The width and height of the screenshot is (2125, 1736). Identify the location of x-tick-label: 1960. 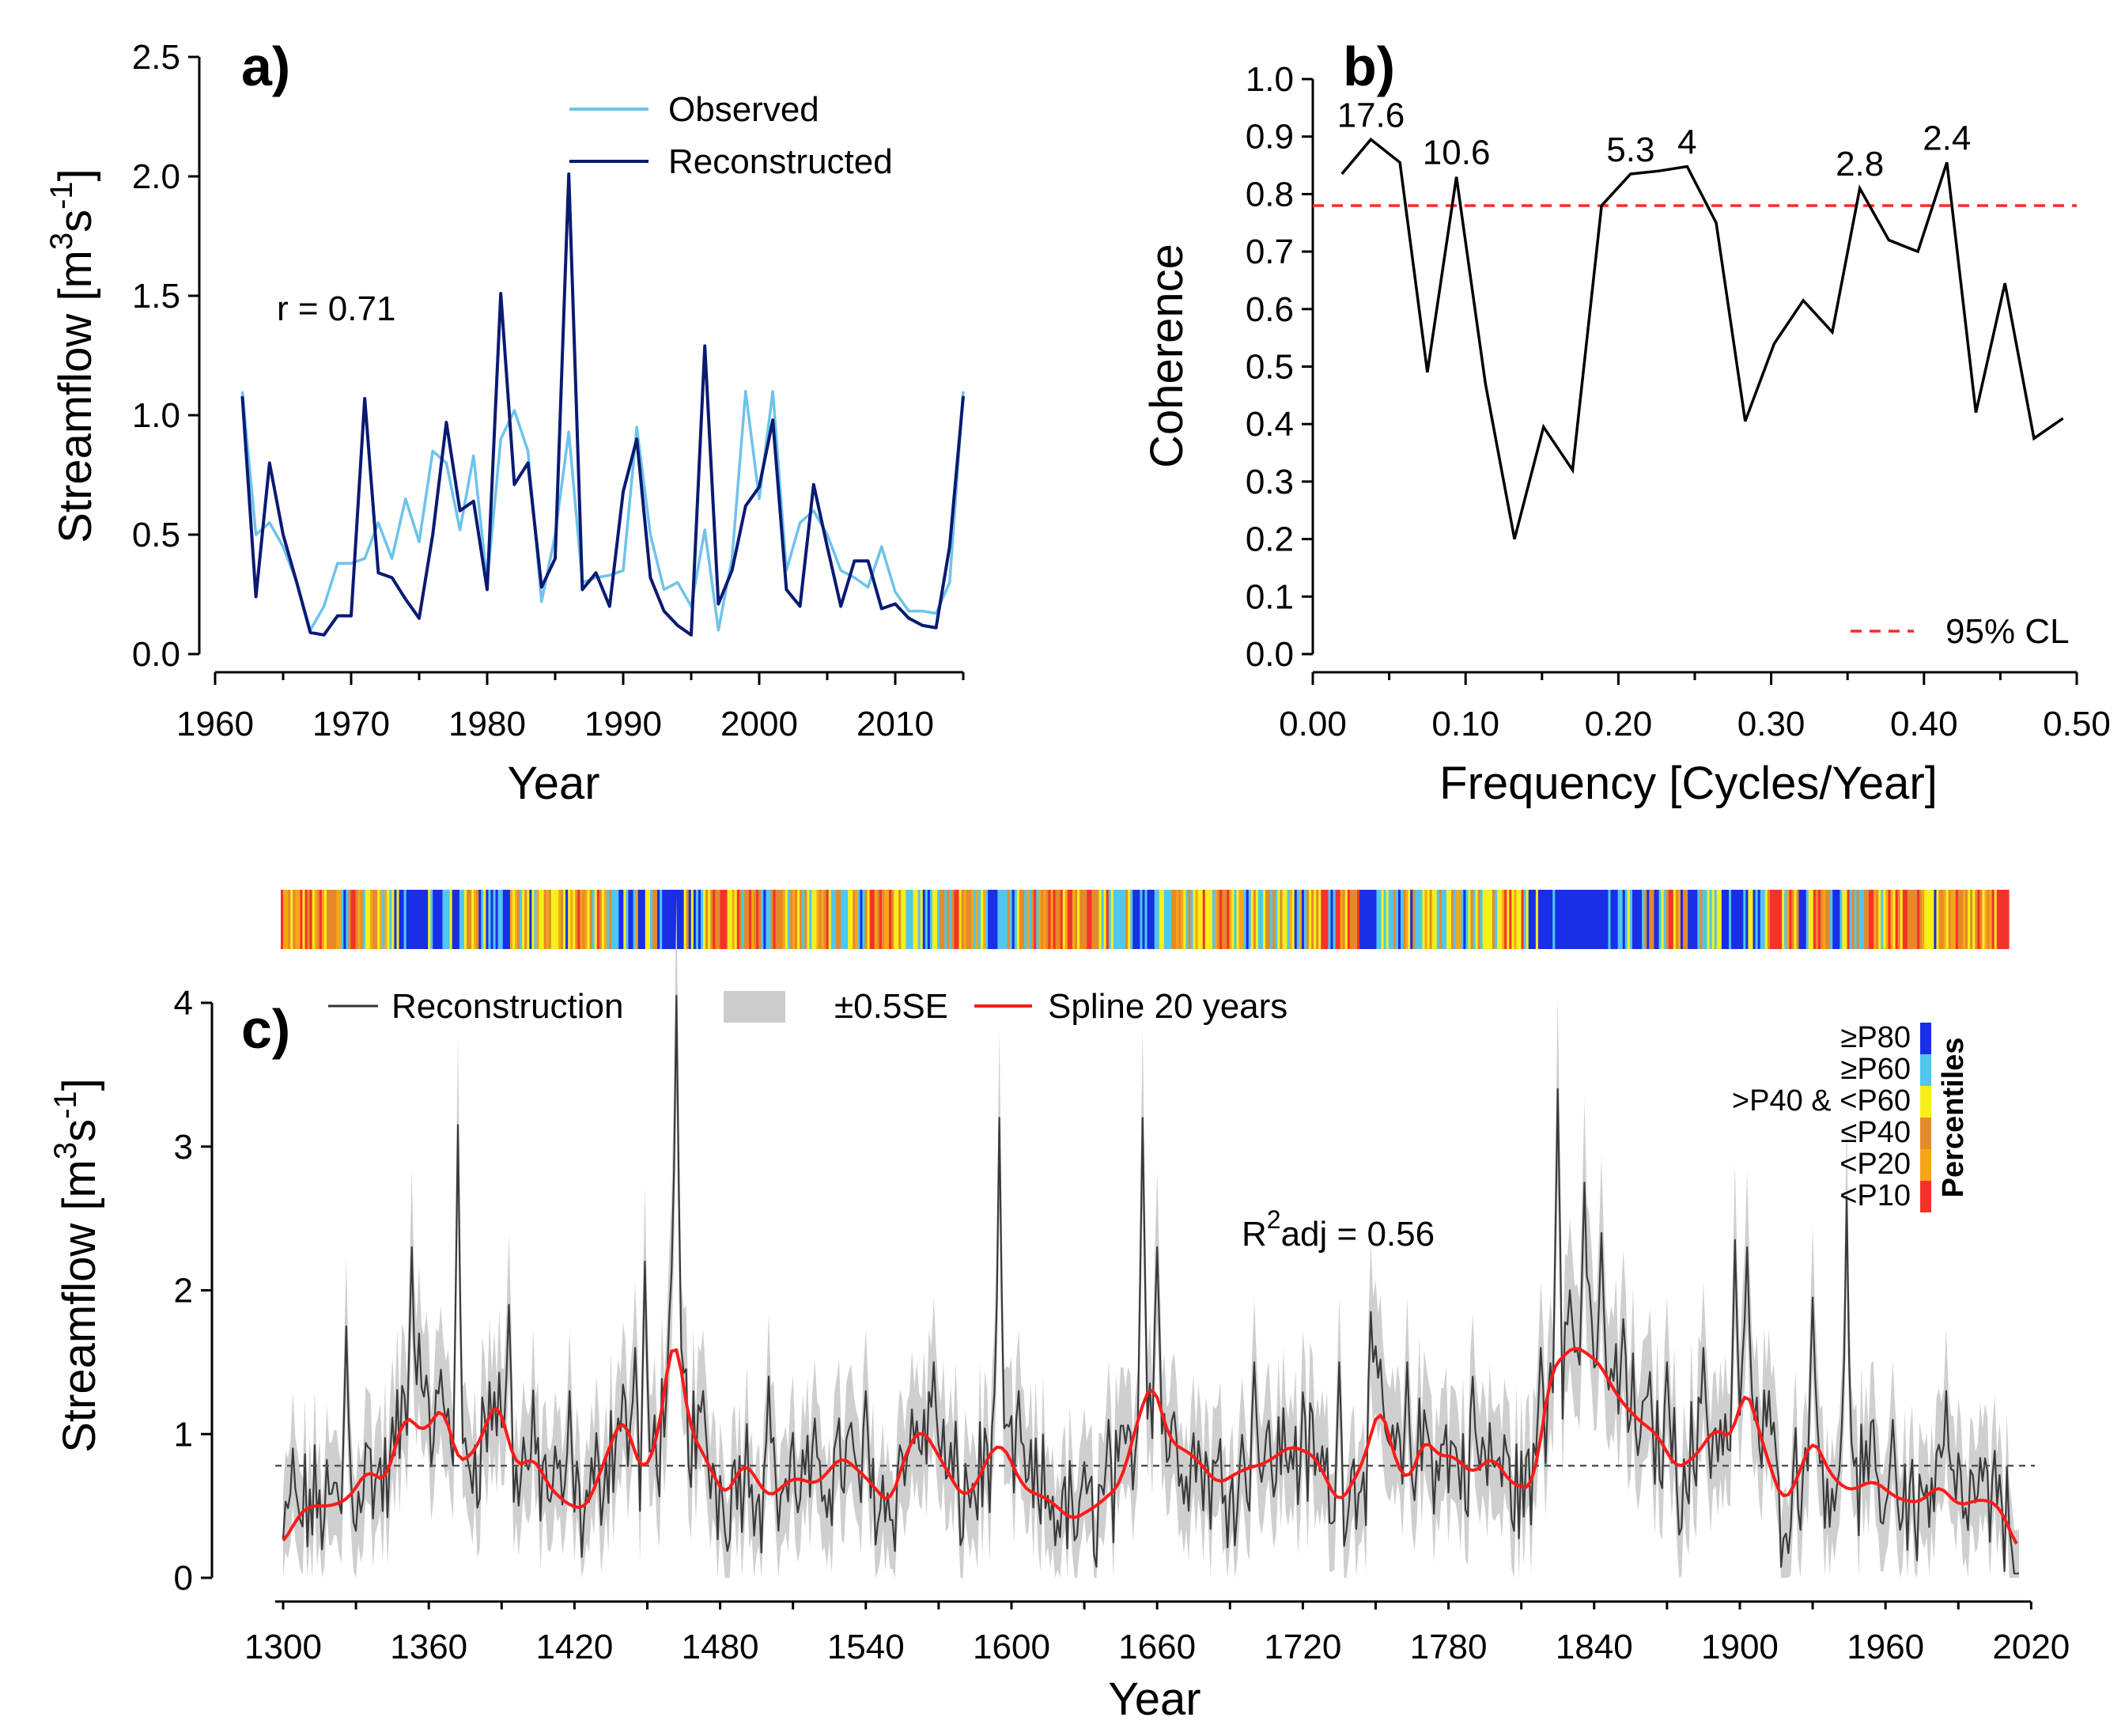
(215, 724).